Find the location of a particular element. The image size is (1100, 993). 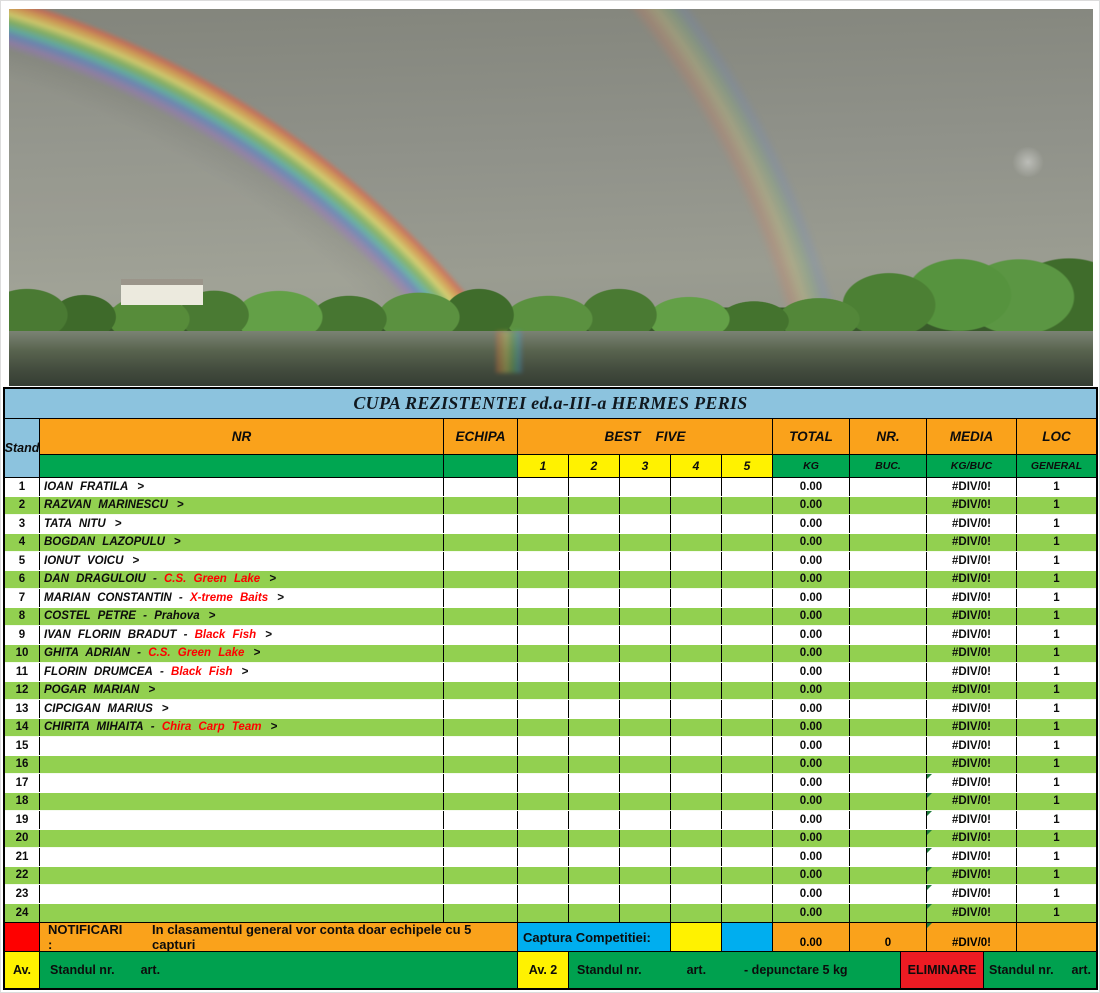

team-cell: IOAN FRATILA > is located at coordinates (242, 487).